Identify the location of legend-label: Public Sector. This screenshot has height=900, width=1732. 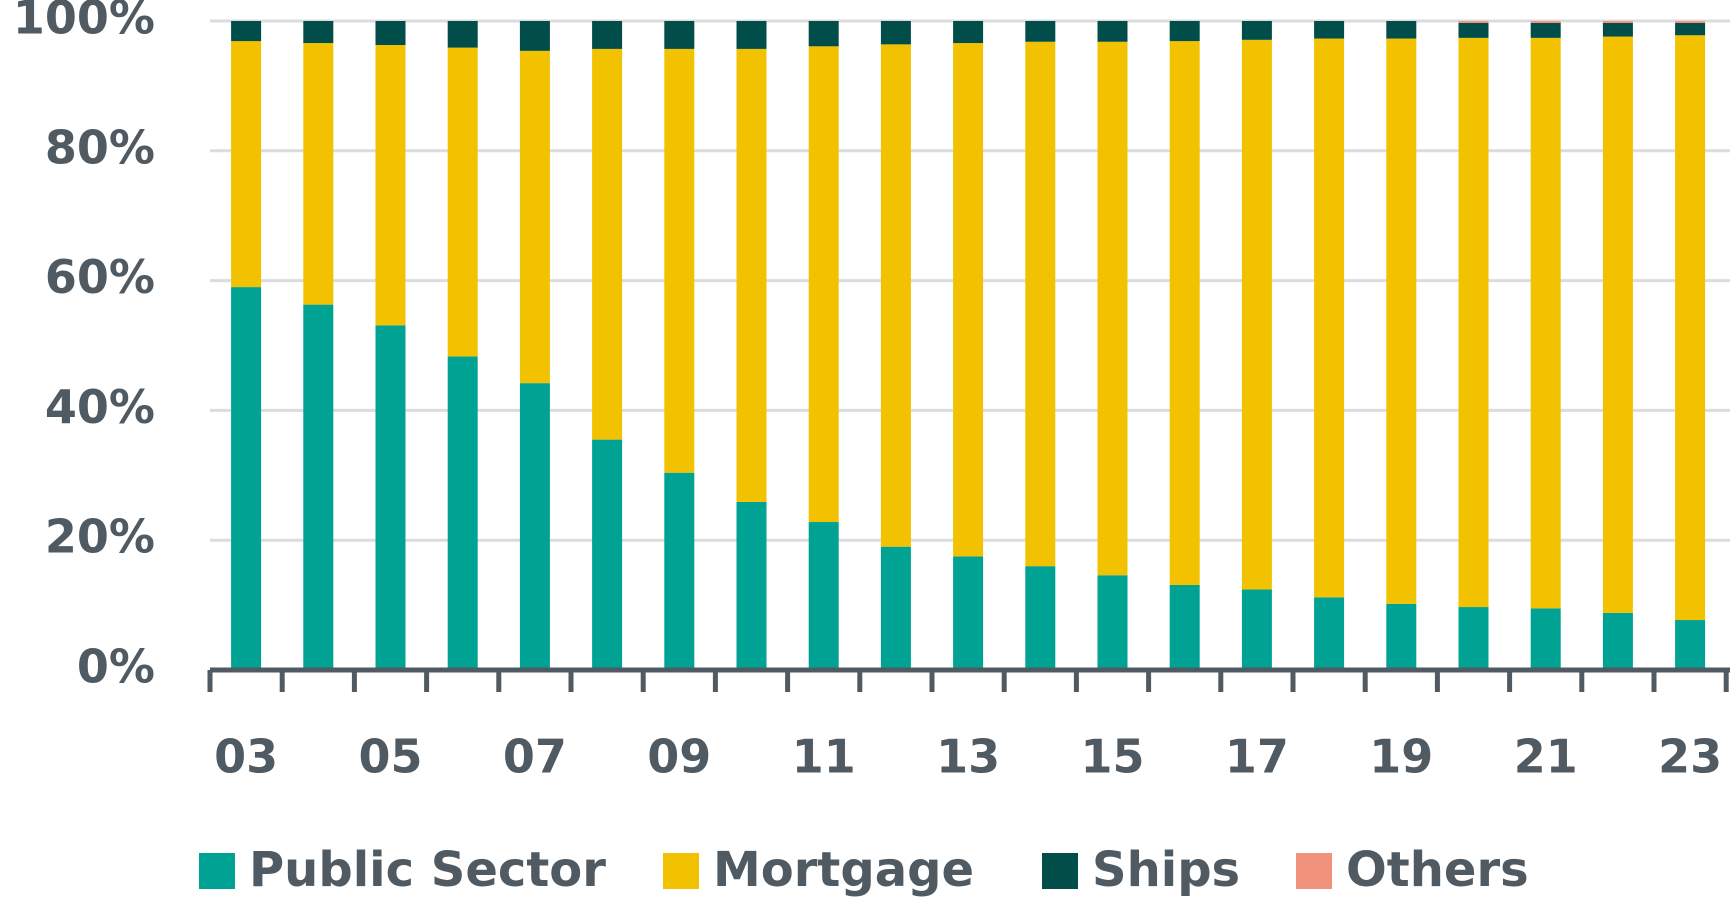
(427, 870).